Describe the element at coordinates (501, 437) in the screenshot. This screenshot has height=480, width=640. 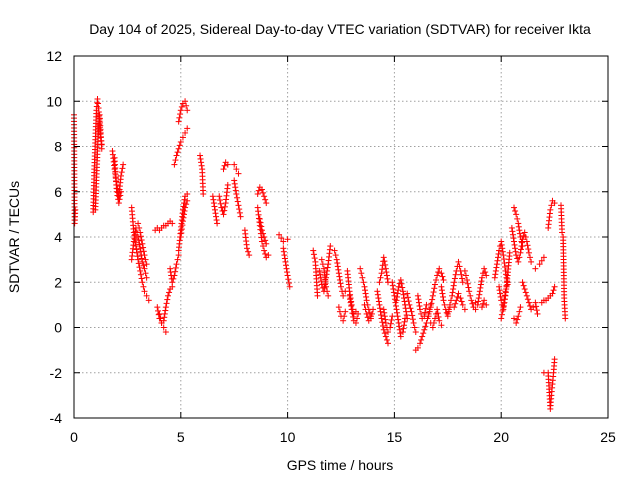
I see `x-tick-label: 20` at that location.